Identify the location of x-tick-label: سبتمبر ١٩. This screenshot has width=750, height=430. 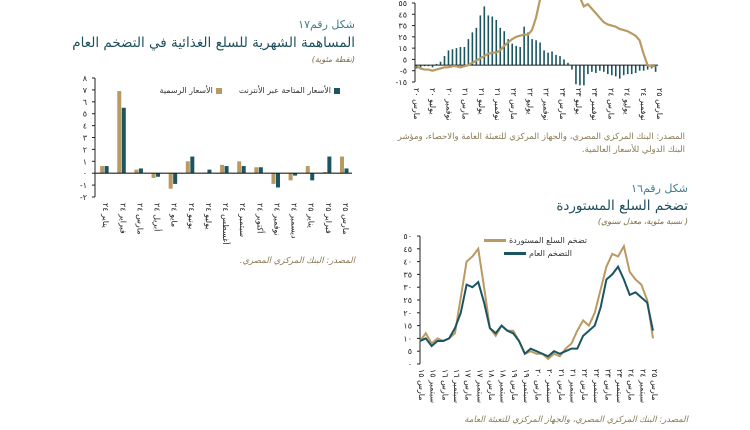
(526, 386).